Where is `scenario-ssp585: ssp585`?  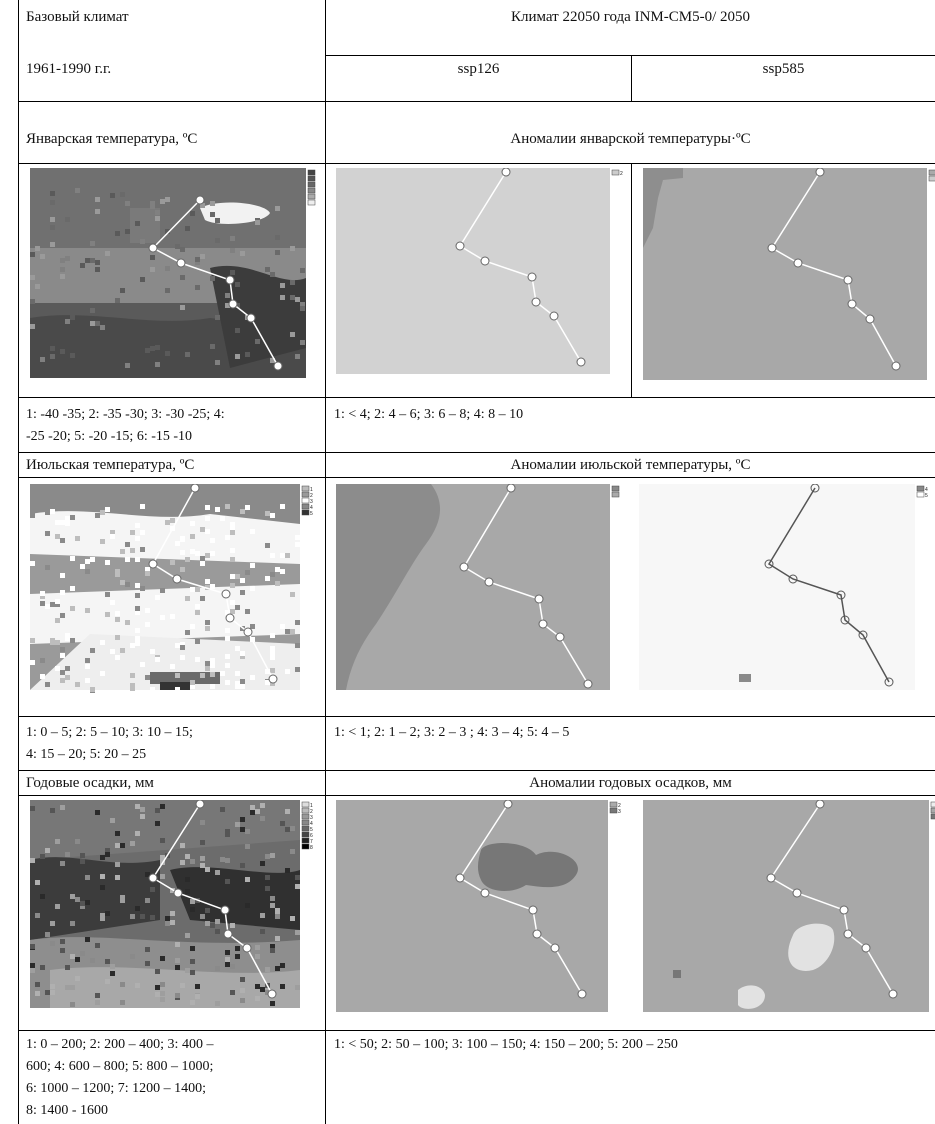 scenario-ssp585: ssp585 is located at coordinates (783, 69).